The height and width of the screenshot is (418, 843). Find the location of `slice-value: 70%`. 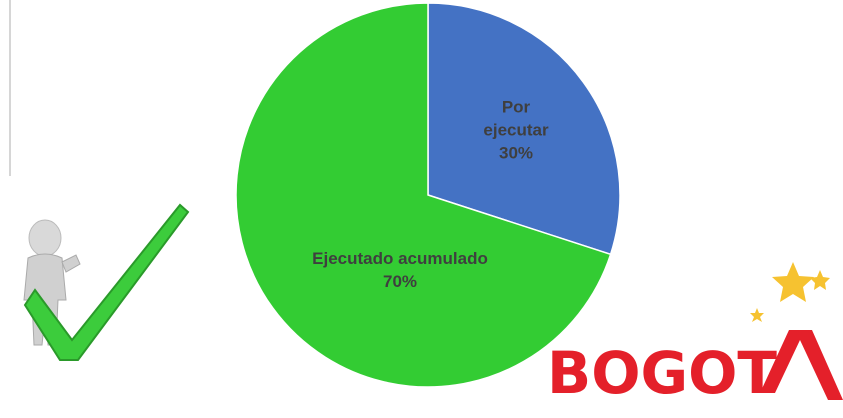

slice-value: 70% is located at coordinates (400, 281).